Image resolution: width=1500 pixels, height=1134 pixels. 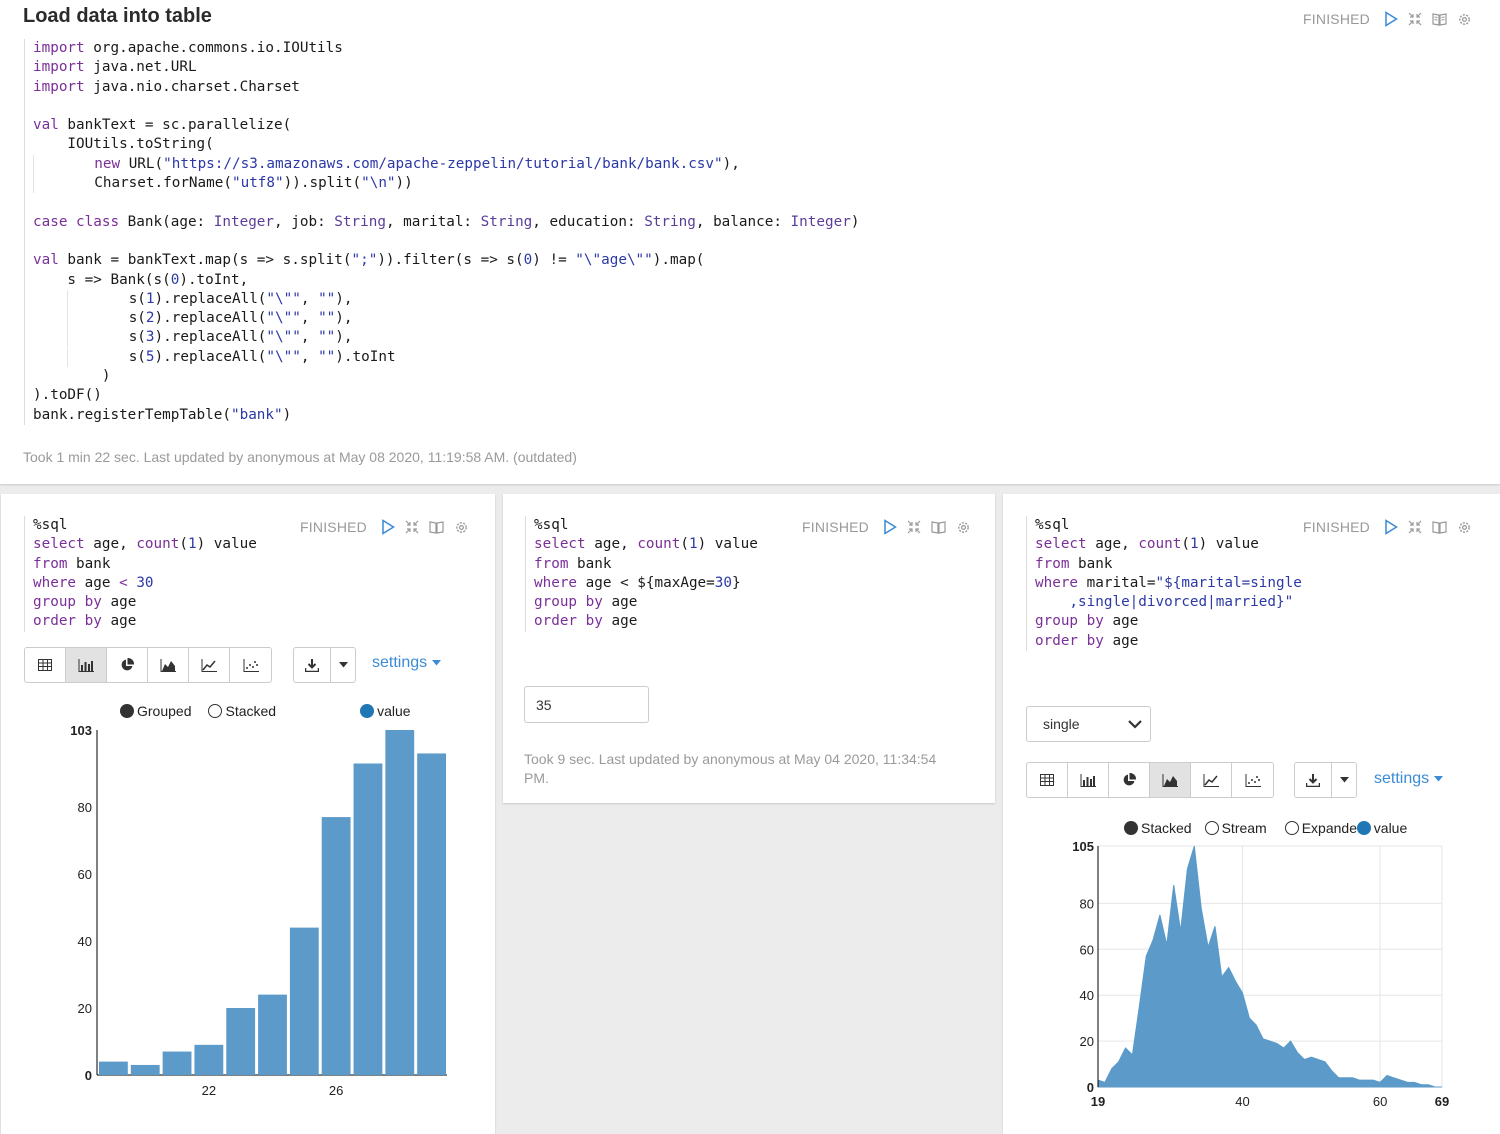 I want to click on code-token: "utf8", so click(x=257, y=183).